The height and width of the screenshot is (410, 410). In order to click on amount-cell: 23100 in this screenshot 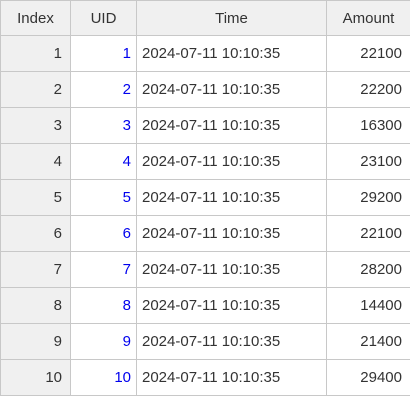, I will do `click(368, 161)`.